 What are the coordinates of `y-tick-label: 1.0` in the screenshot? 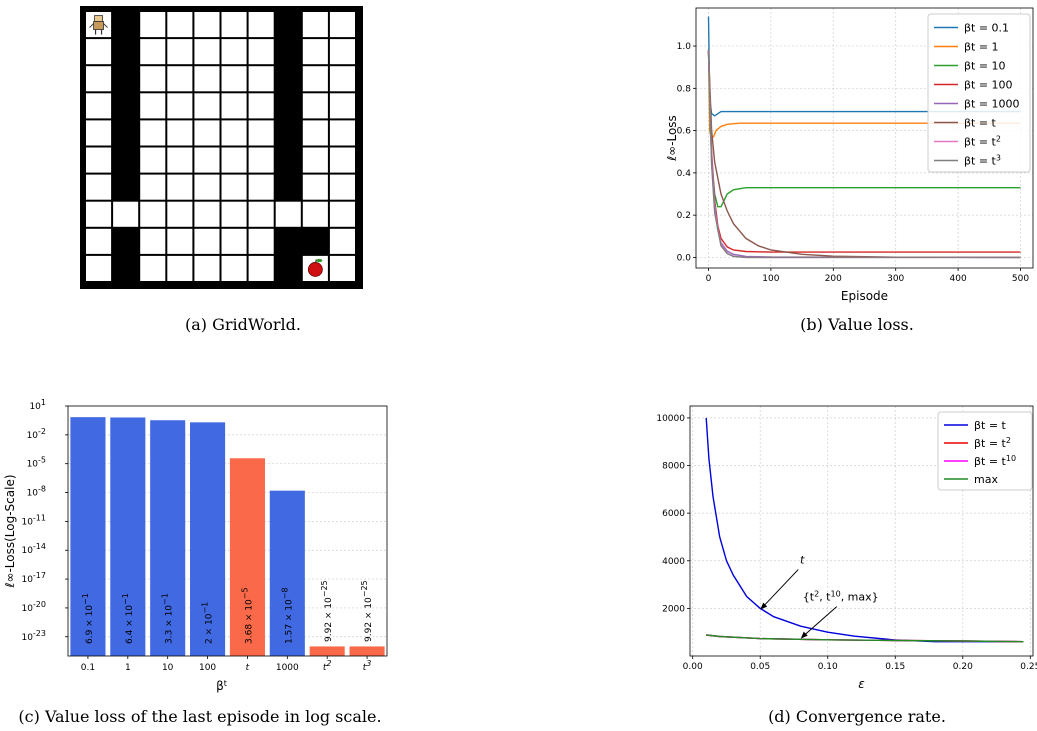 It's located at (684, 47).